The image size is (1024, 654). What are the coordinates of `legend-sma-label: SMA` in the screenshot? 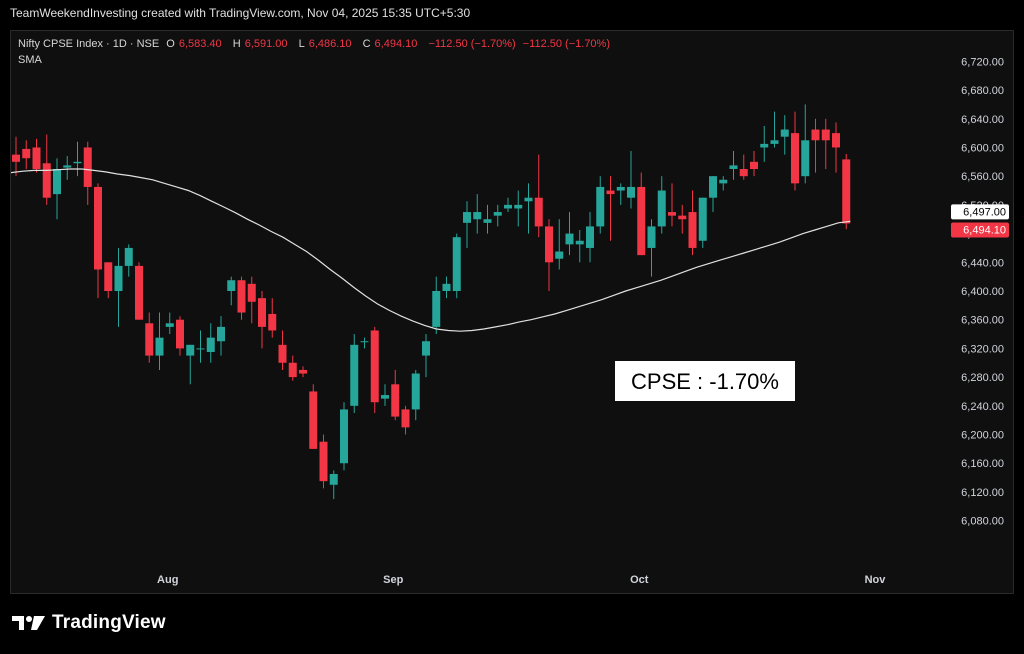 It's located at (30, 60).